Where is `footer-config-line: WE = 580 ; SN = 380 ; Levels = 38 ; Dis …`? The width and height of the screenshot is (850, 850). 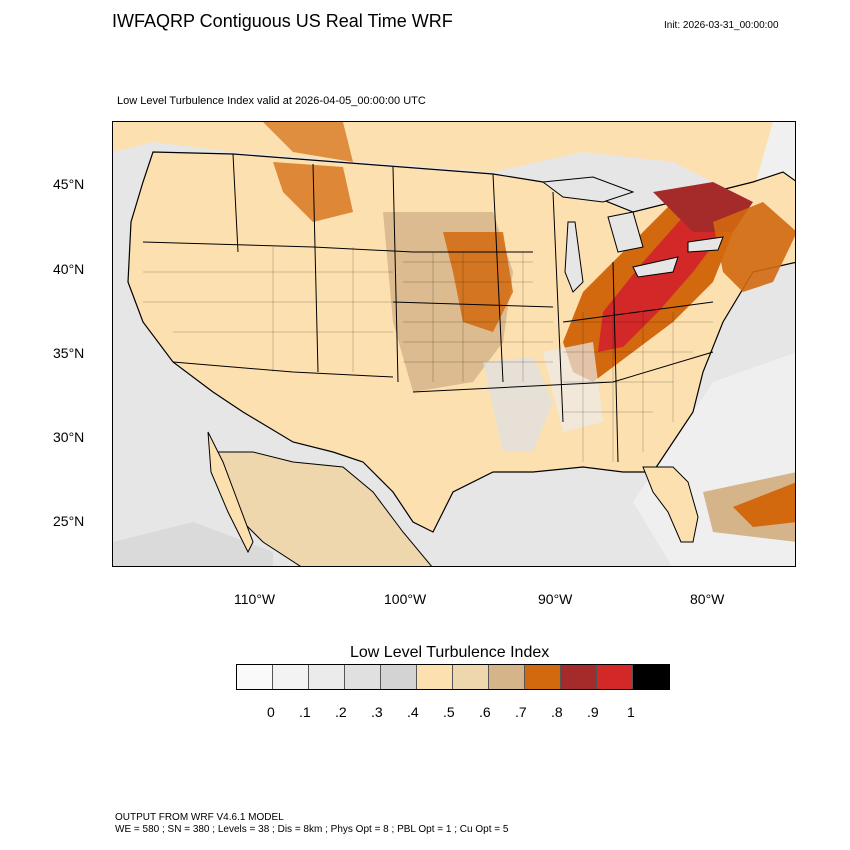 footer-config-line: WE = 580 ; SN = 380 ; Levels = 38 ; Dis … is located at coordinates (312, 829).